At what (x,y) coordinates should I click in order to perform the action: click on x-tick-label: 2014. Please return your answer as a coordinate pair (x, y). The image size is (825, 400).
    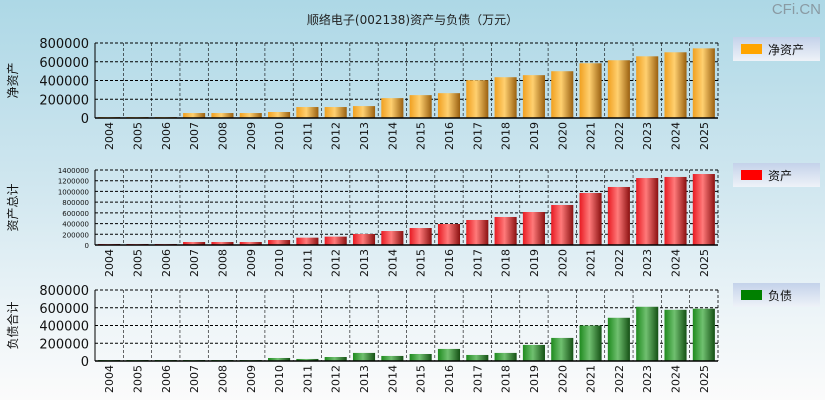
    Looking at the image, I should click on (392, 136).